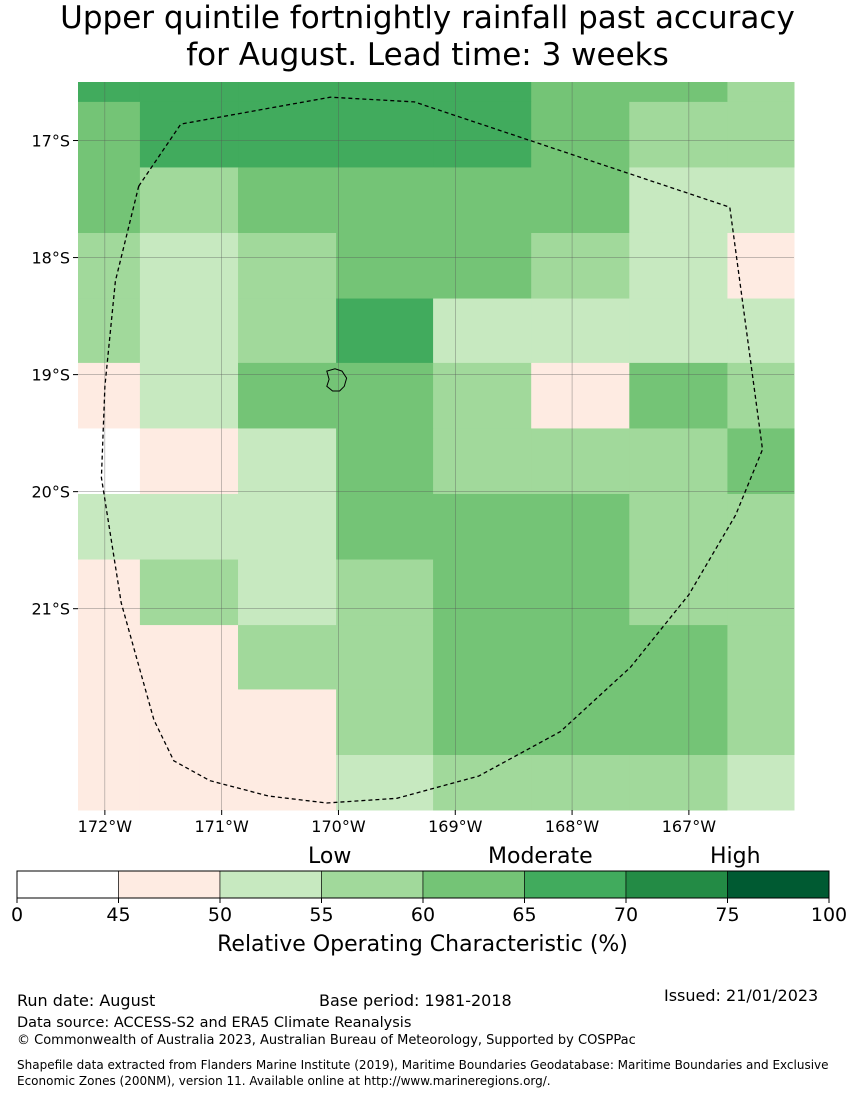 This screenshot has height=1095, width=855. Describe the element at coordinates (415, 1000) in the screenshot. I see `base-period: Base period: 1981-2018` at that location.